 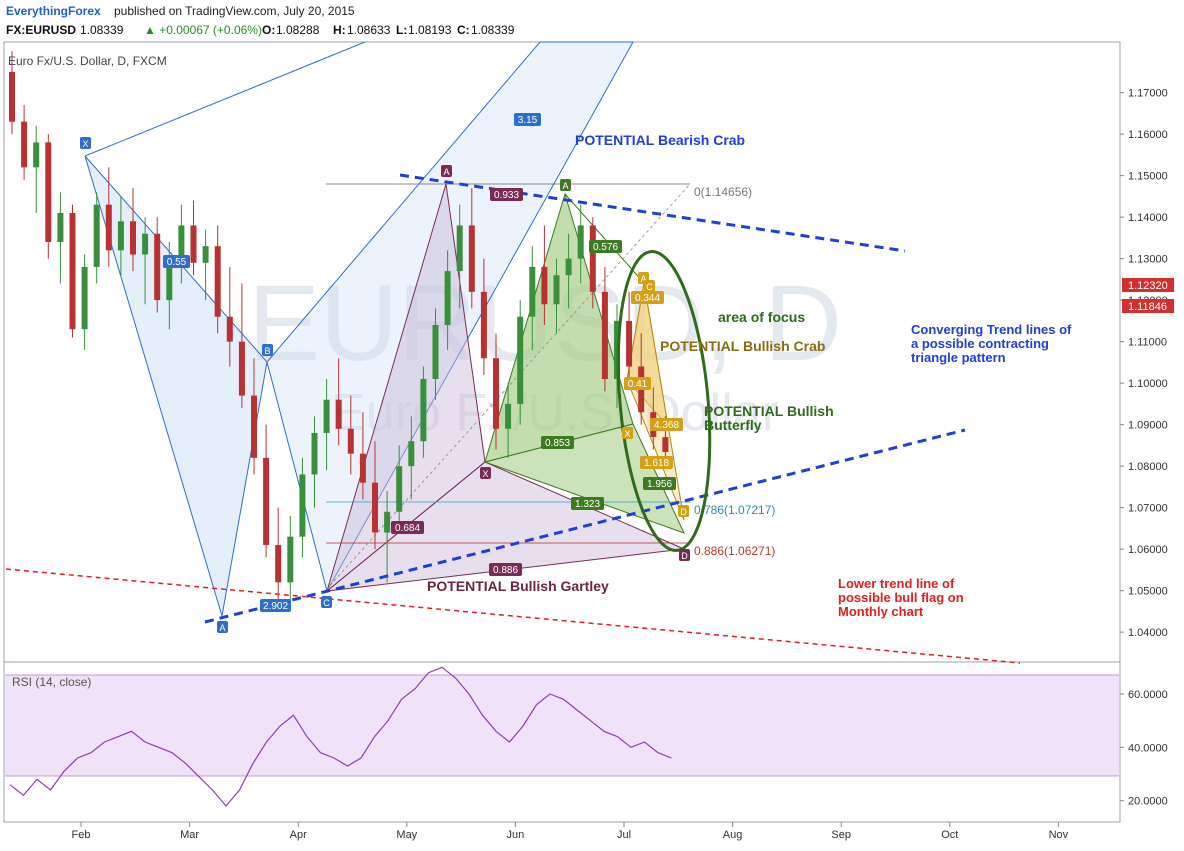 What do you see at coordinates (506, 195) in the screenshot?
I see `svg-text: 0.933` at bounding box center [506, 195].